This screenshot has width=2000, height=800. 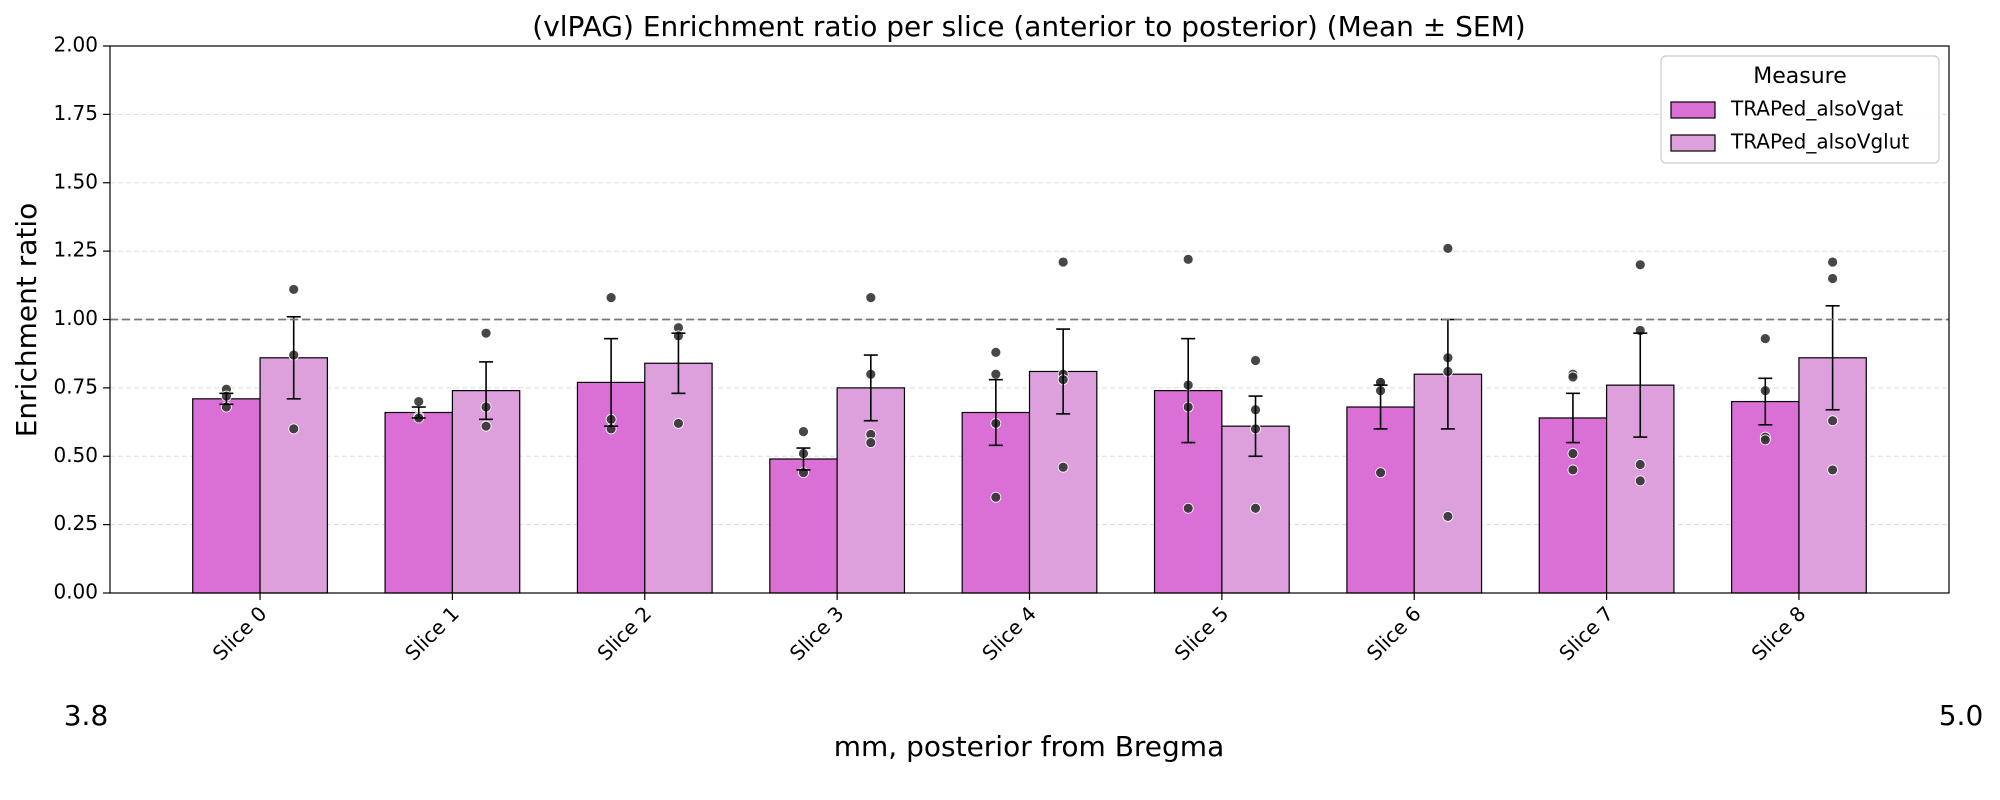 What do you see at coordinates (1800, 76) in the screenshot?
I see `legend-title: Measure` at bounding box center [1800, 76].